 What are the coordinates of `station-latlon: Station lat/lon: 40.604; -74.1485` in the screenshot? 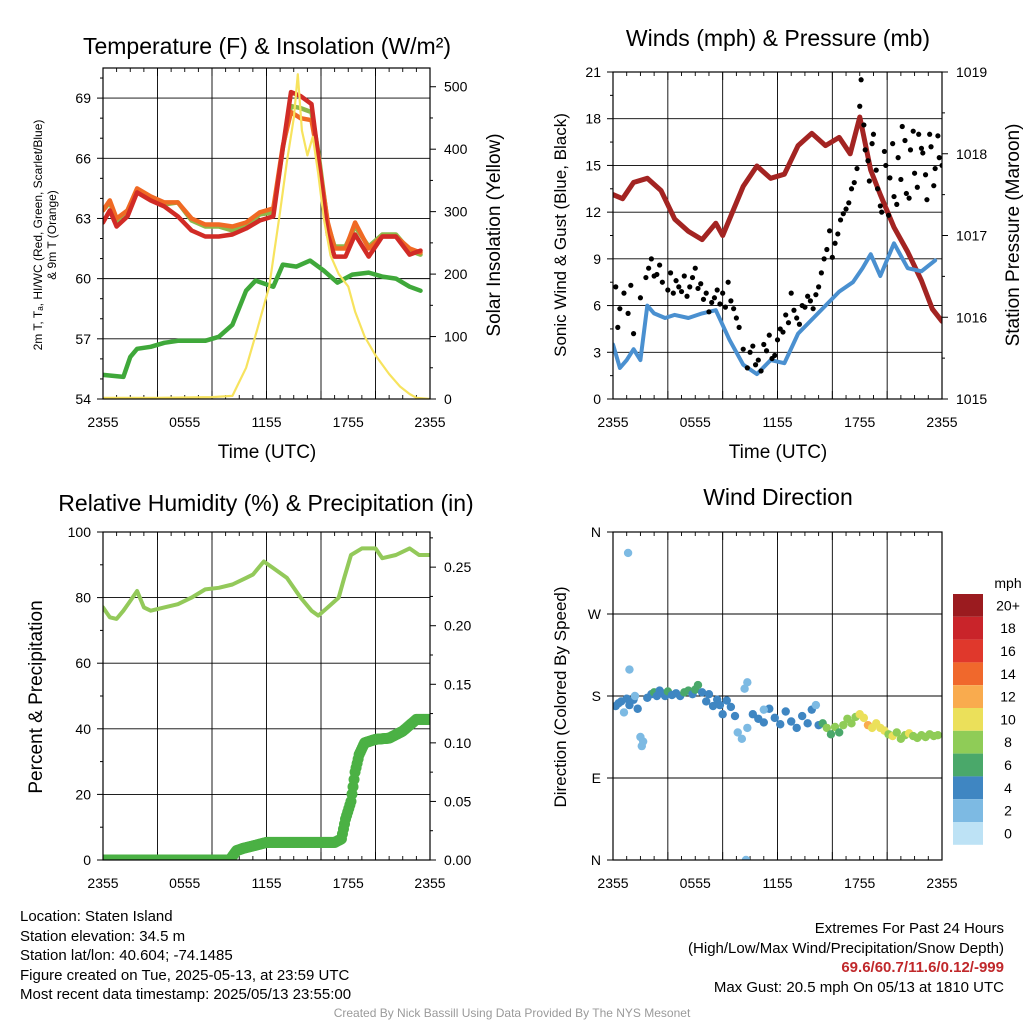 It's located at (126, 955).